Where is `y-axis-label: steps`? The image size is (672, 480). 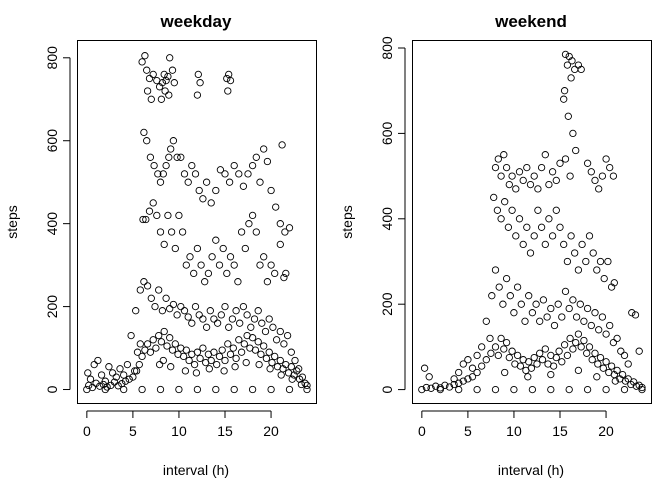 y-axis-label: steps is located at coordinates (347, 221).